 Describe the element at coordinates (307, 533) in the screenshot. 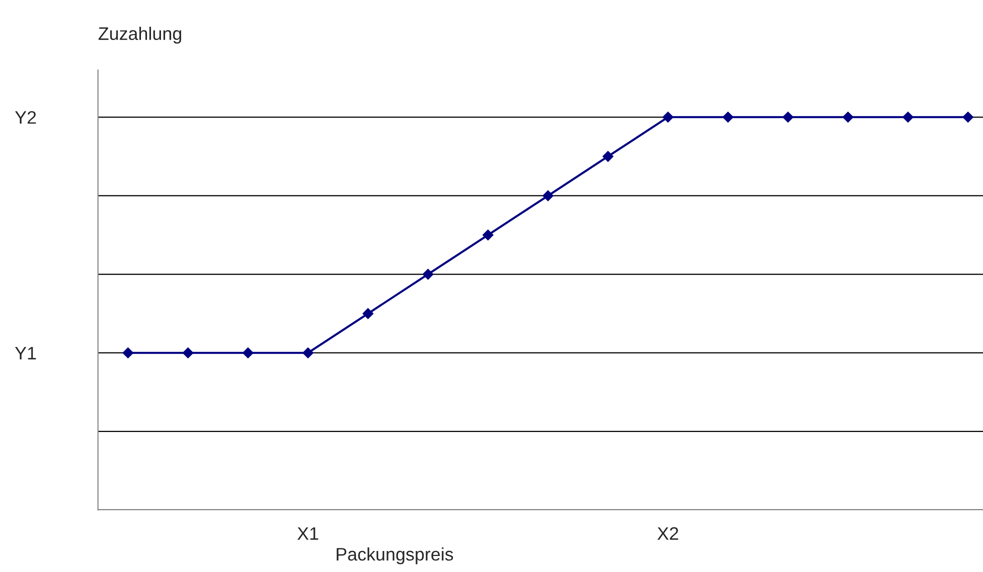

I see `x-tick-label: X1` at that location.